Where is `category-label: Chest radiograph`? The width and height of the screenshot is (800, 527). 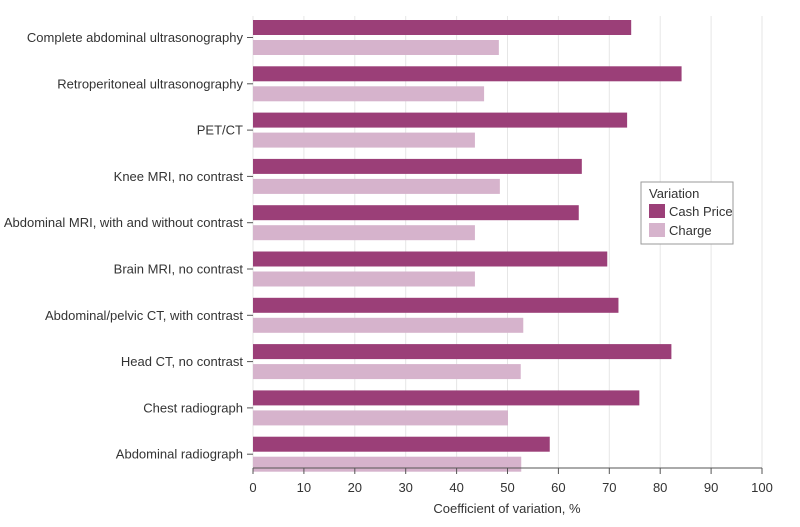 category-label: Chest radiograph is located at coordinates (193, 407).